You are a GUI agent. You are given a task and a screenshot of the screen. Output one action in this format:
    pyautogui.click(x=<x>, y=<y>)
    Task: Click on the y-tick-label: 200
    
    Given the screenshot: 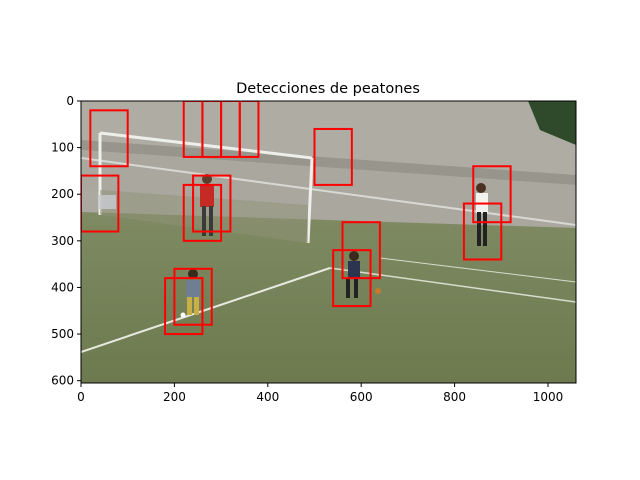 What is the action you would take?
    pyautogui.click(x=62, y=194)
    